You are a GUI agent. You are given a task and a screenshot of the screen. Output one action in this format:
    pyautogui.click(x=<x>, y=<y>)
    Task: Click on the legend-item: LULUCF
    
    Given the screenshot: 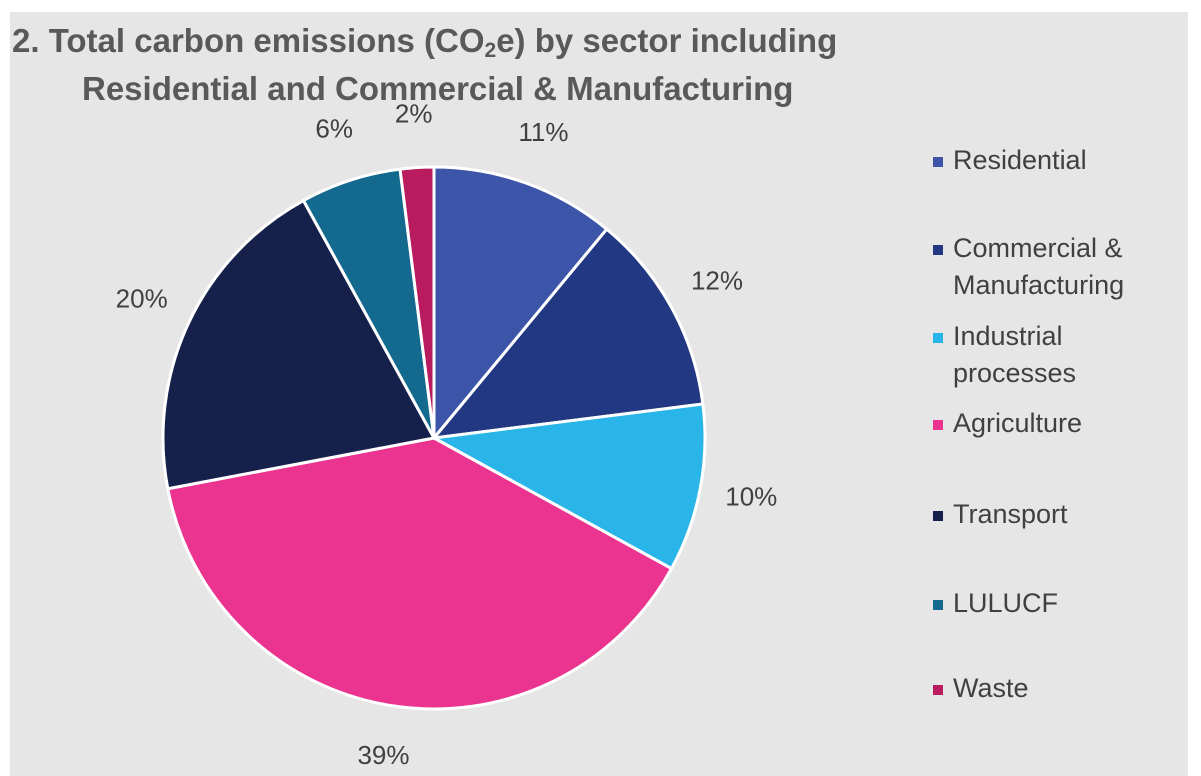 What is the action you would take?
    pyautogui.click(x=1053, y=603)
    